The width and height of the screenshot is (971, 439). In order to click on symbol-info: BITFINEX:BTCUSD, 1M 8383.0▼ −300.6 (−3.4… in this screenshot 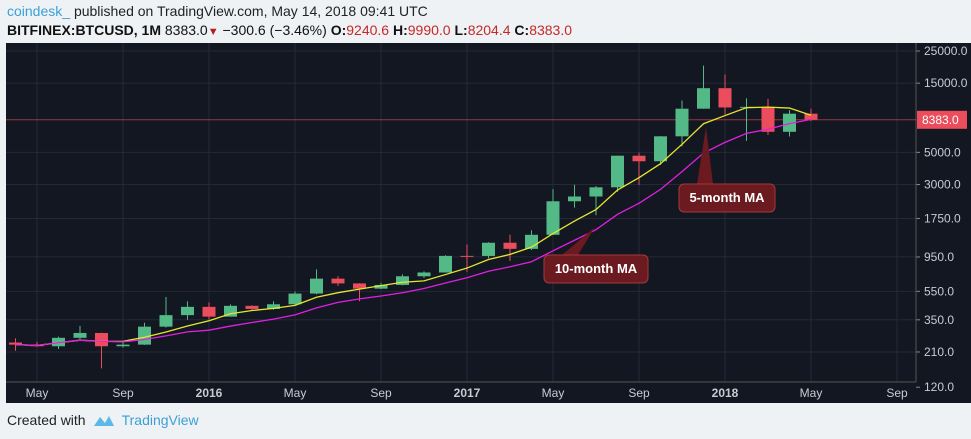, I will do `click(289, 30)`.